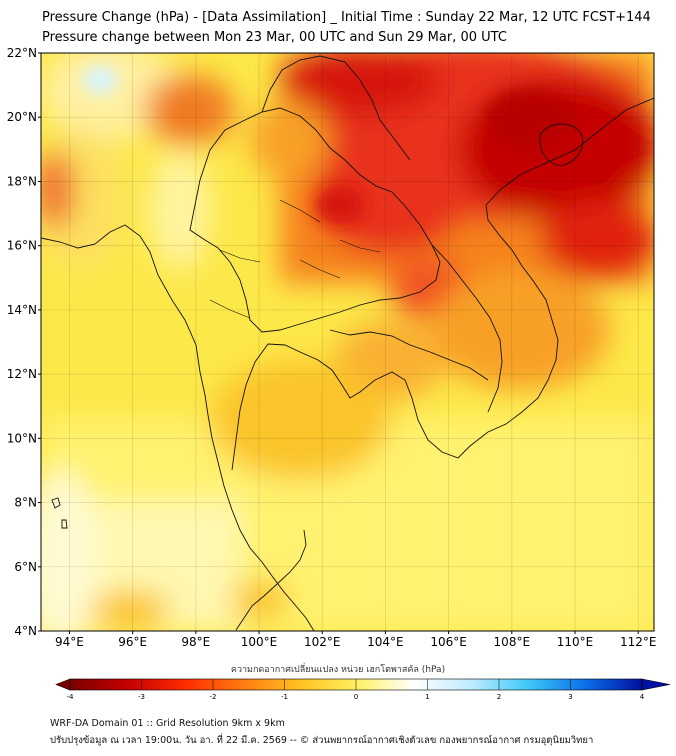  What do you see at coordinates (22, 117) in the screenshot?
I see `lat-label: 20°N` at bounding box center [22, 117].